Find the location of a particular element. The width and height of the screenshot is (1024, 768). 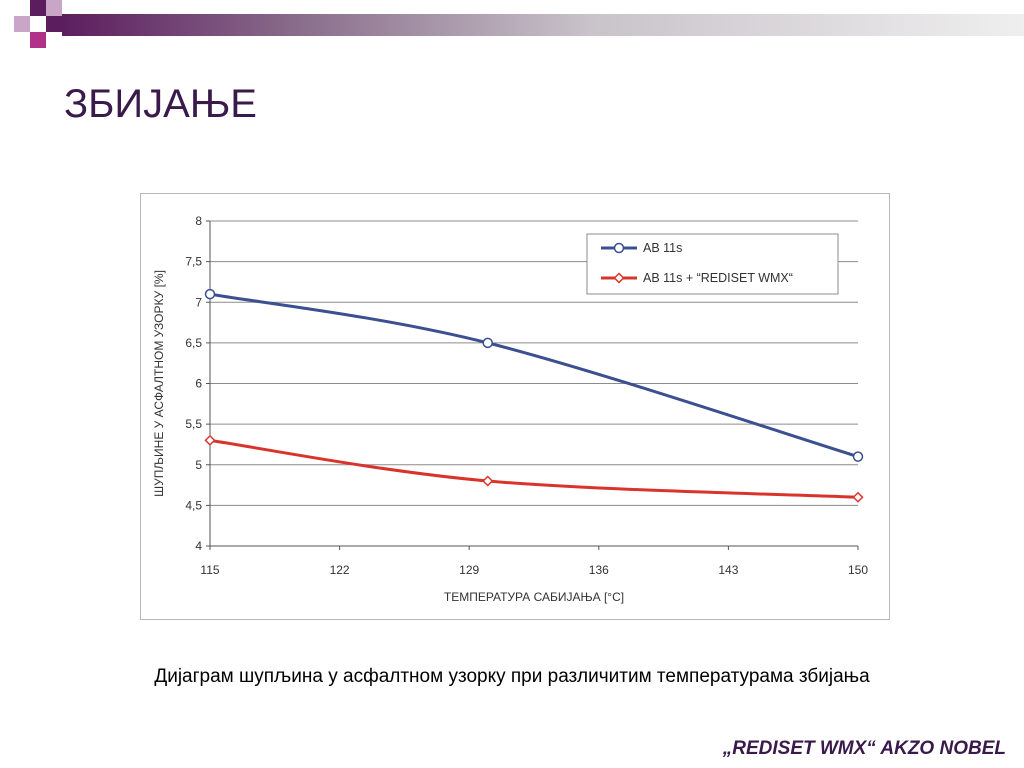

y-tick-label: 5,5 is located at coordinates (193, 424).